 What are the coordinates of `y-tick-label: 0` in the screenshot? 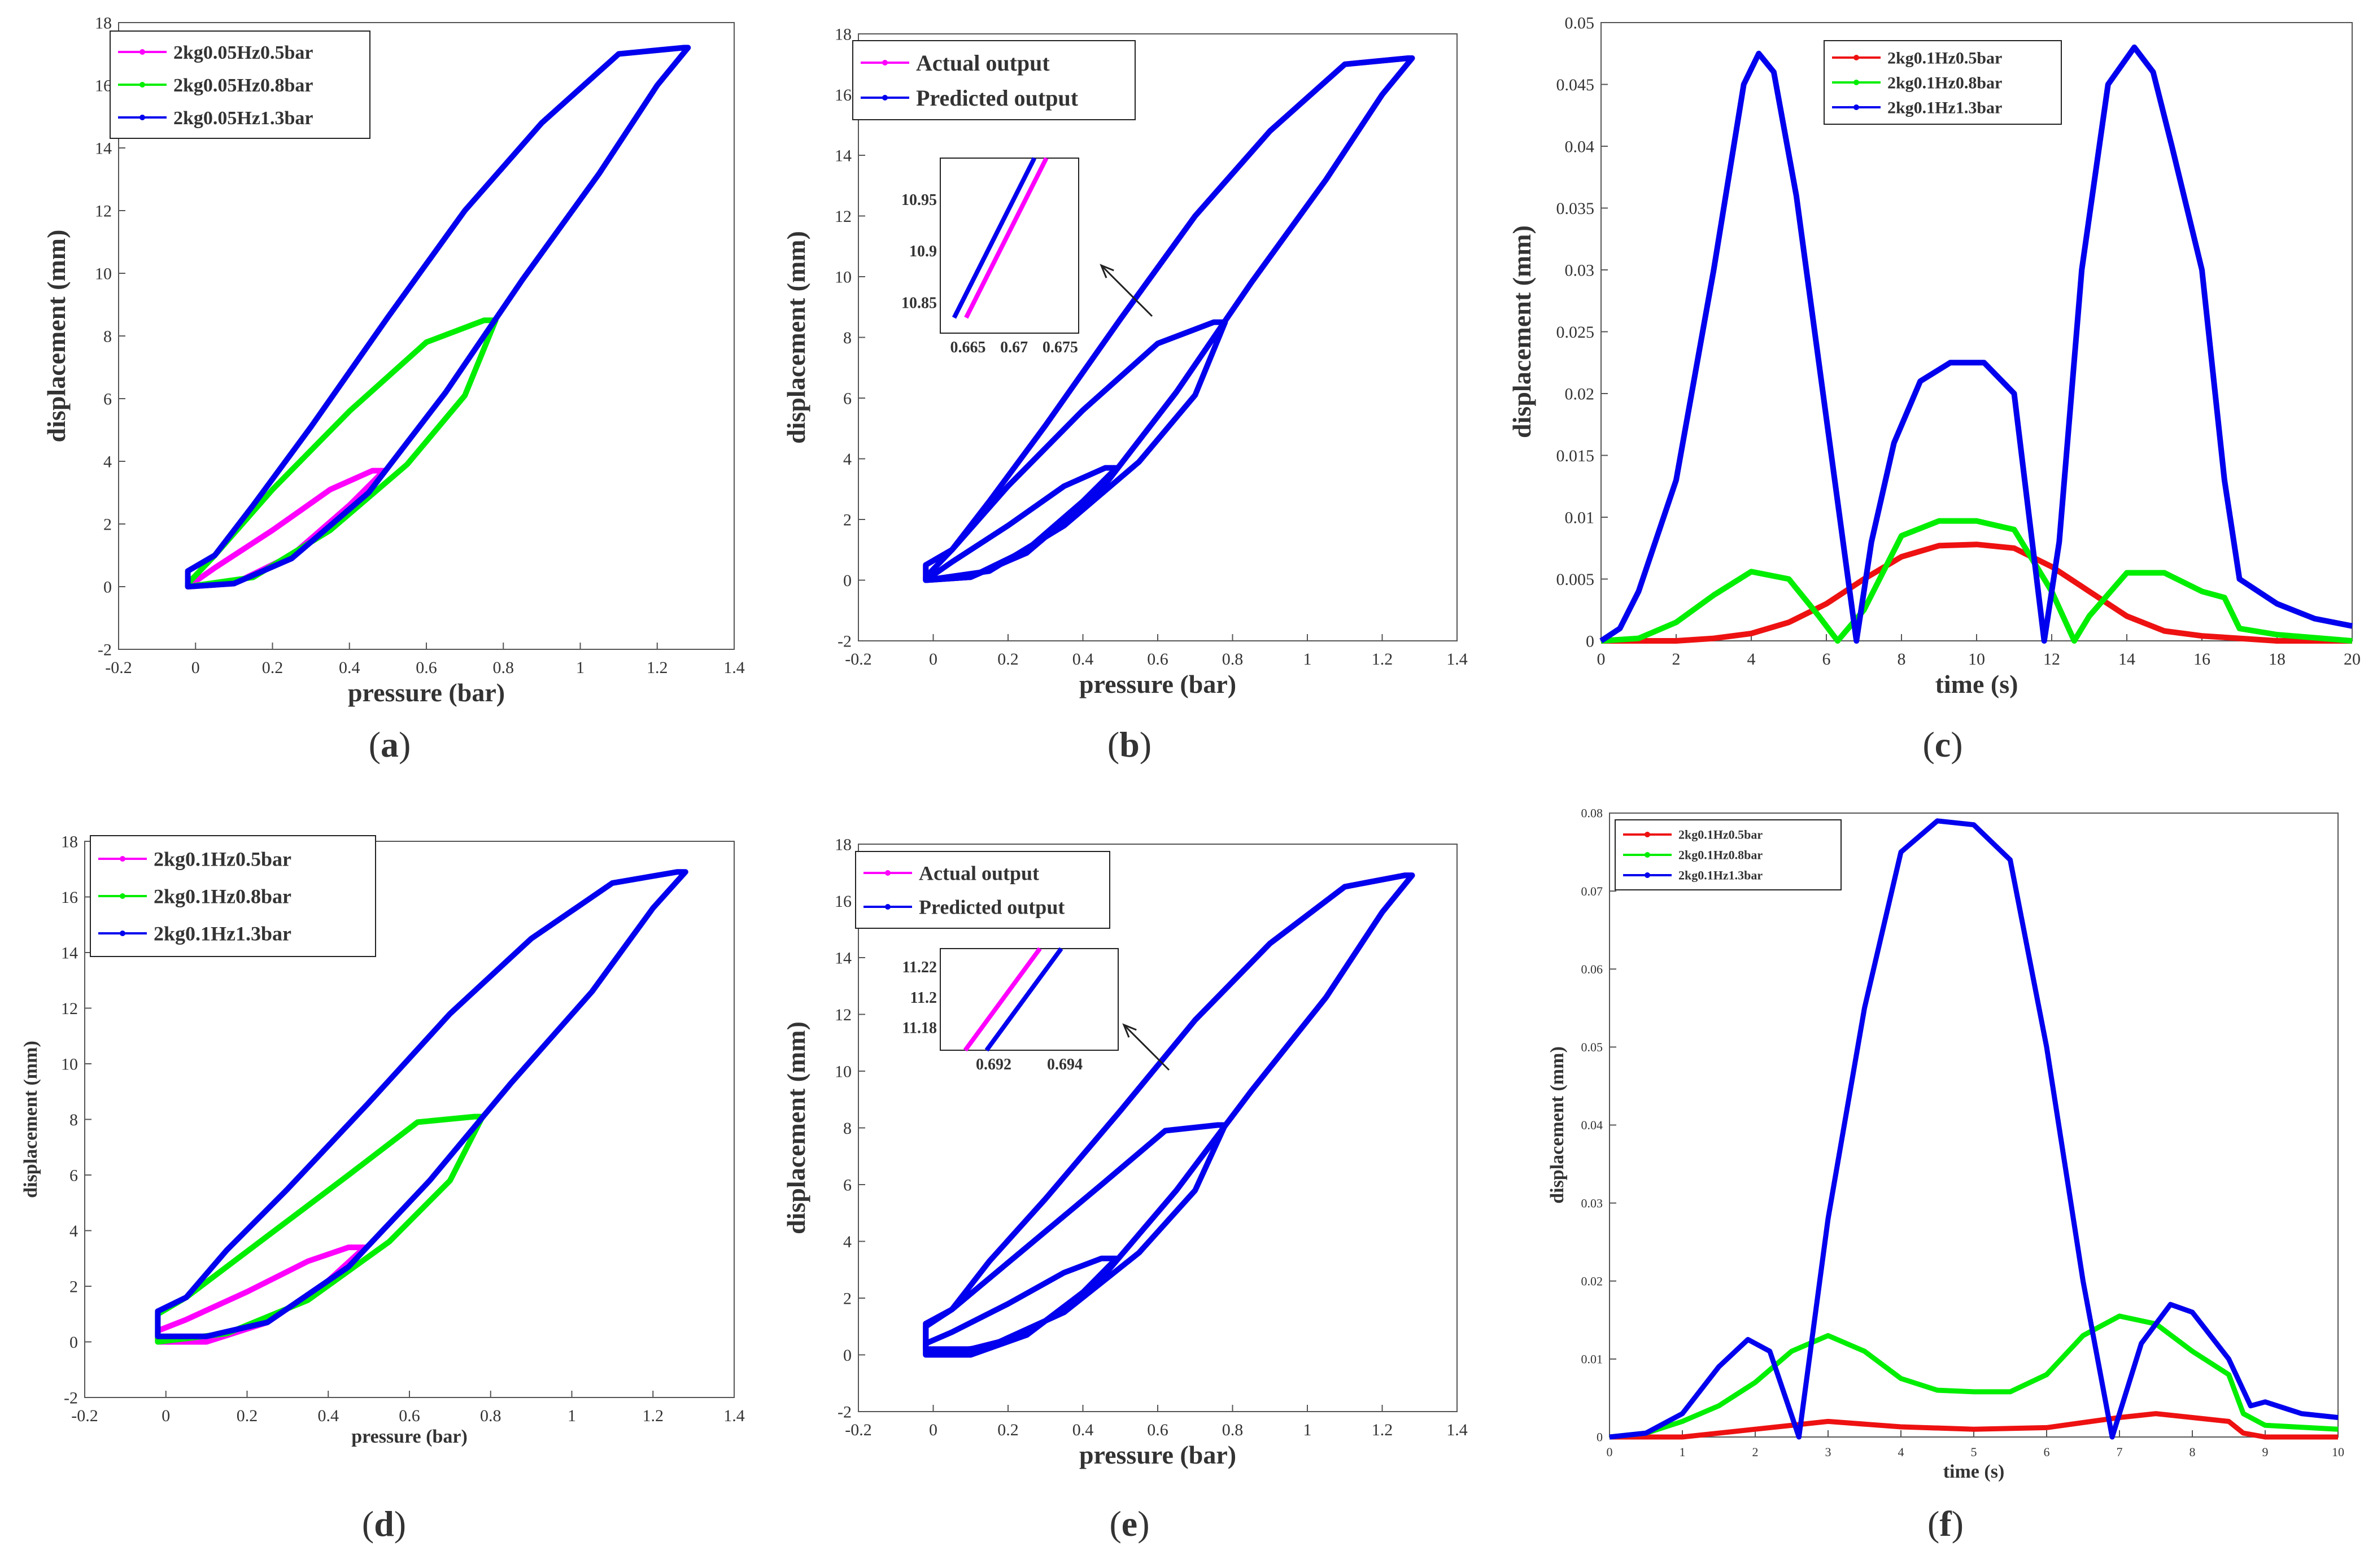 It's located at (848, 581).